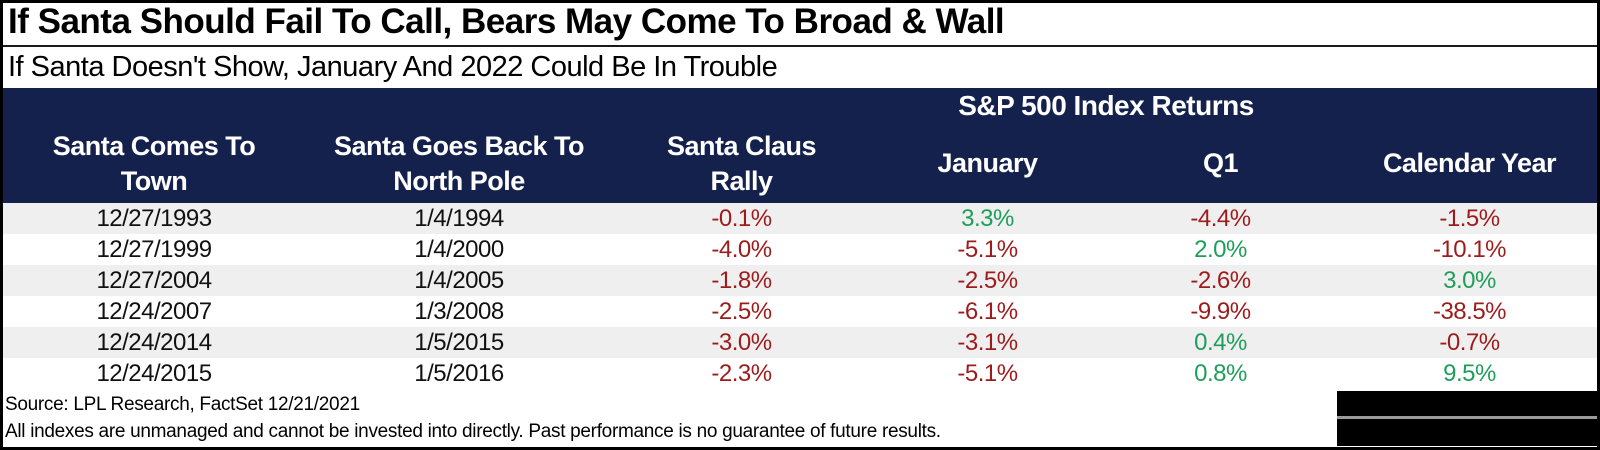 The width and height of the screenshot is (1600, 450). What do you see at coordinates (741, 163) in the screenshot?
I see `column-header-santa-claus-rally: Santa Claus Rally` at bounding box center [741, 163].